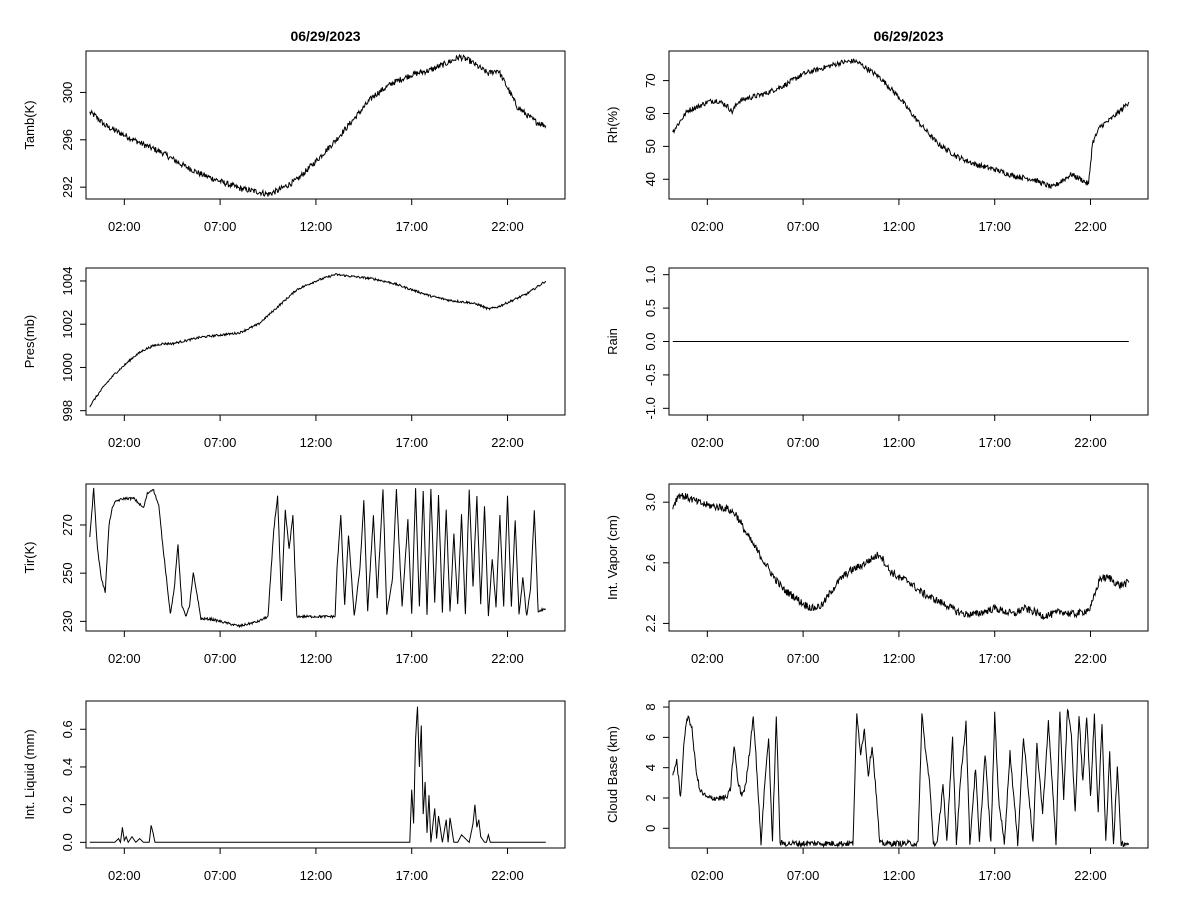 The image size is (1200, 900). What do you see at coordinates (67, 187) in the screenshot?
I see `tamb-y-tick-label: 292` at bounding box center [67, 187].